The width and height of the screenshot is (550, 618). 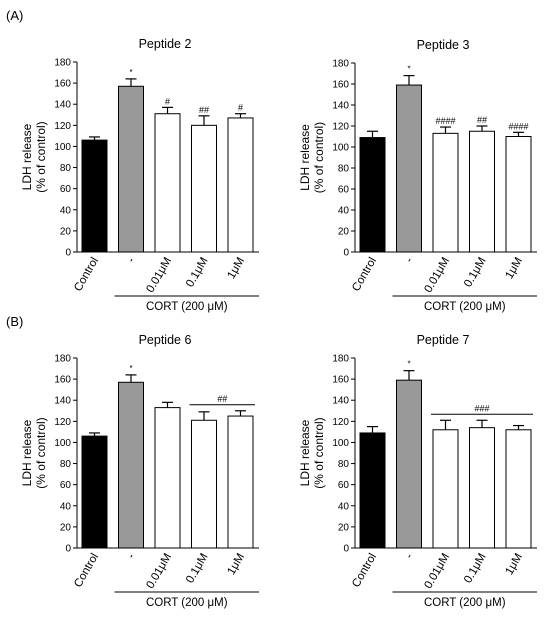 What do you see at coordinates (222, 399) in the screenshot?
I see `significance-group-annotation: ##` at bounding box center [222, 399].